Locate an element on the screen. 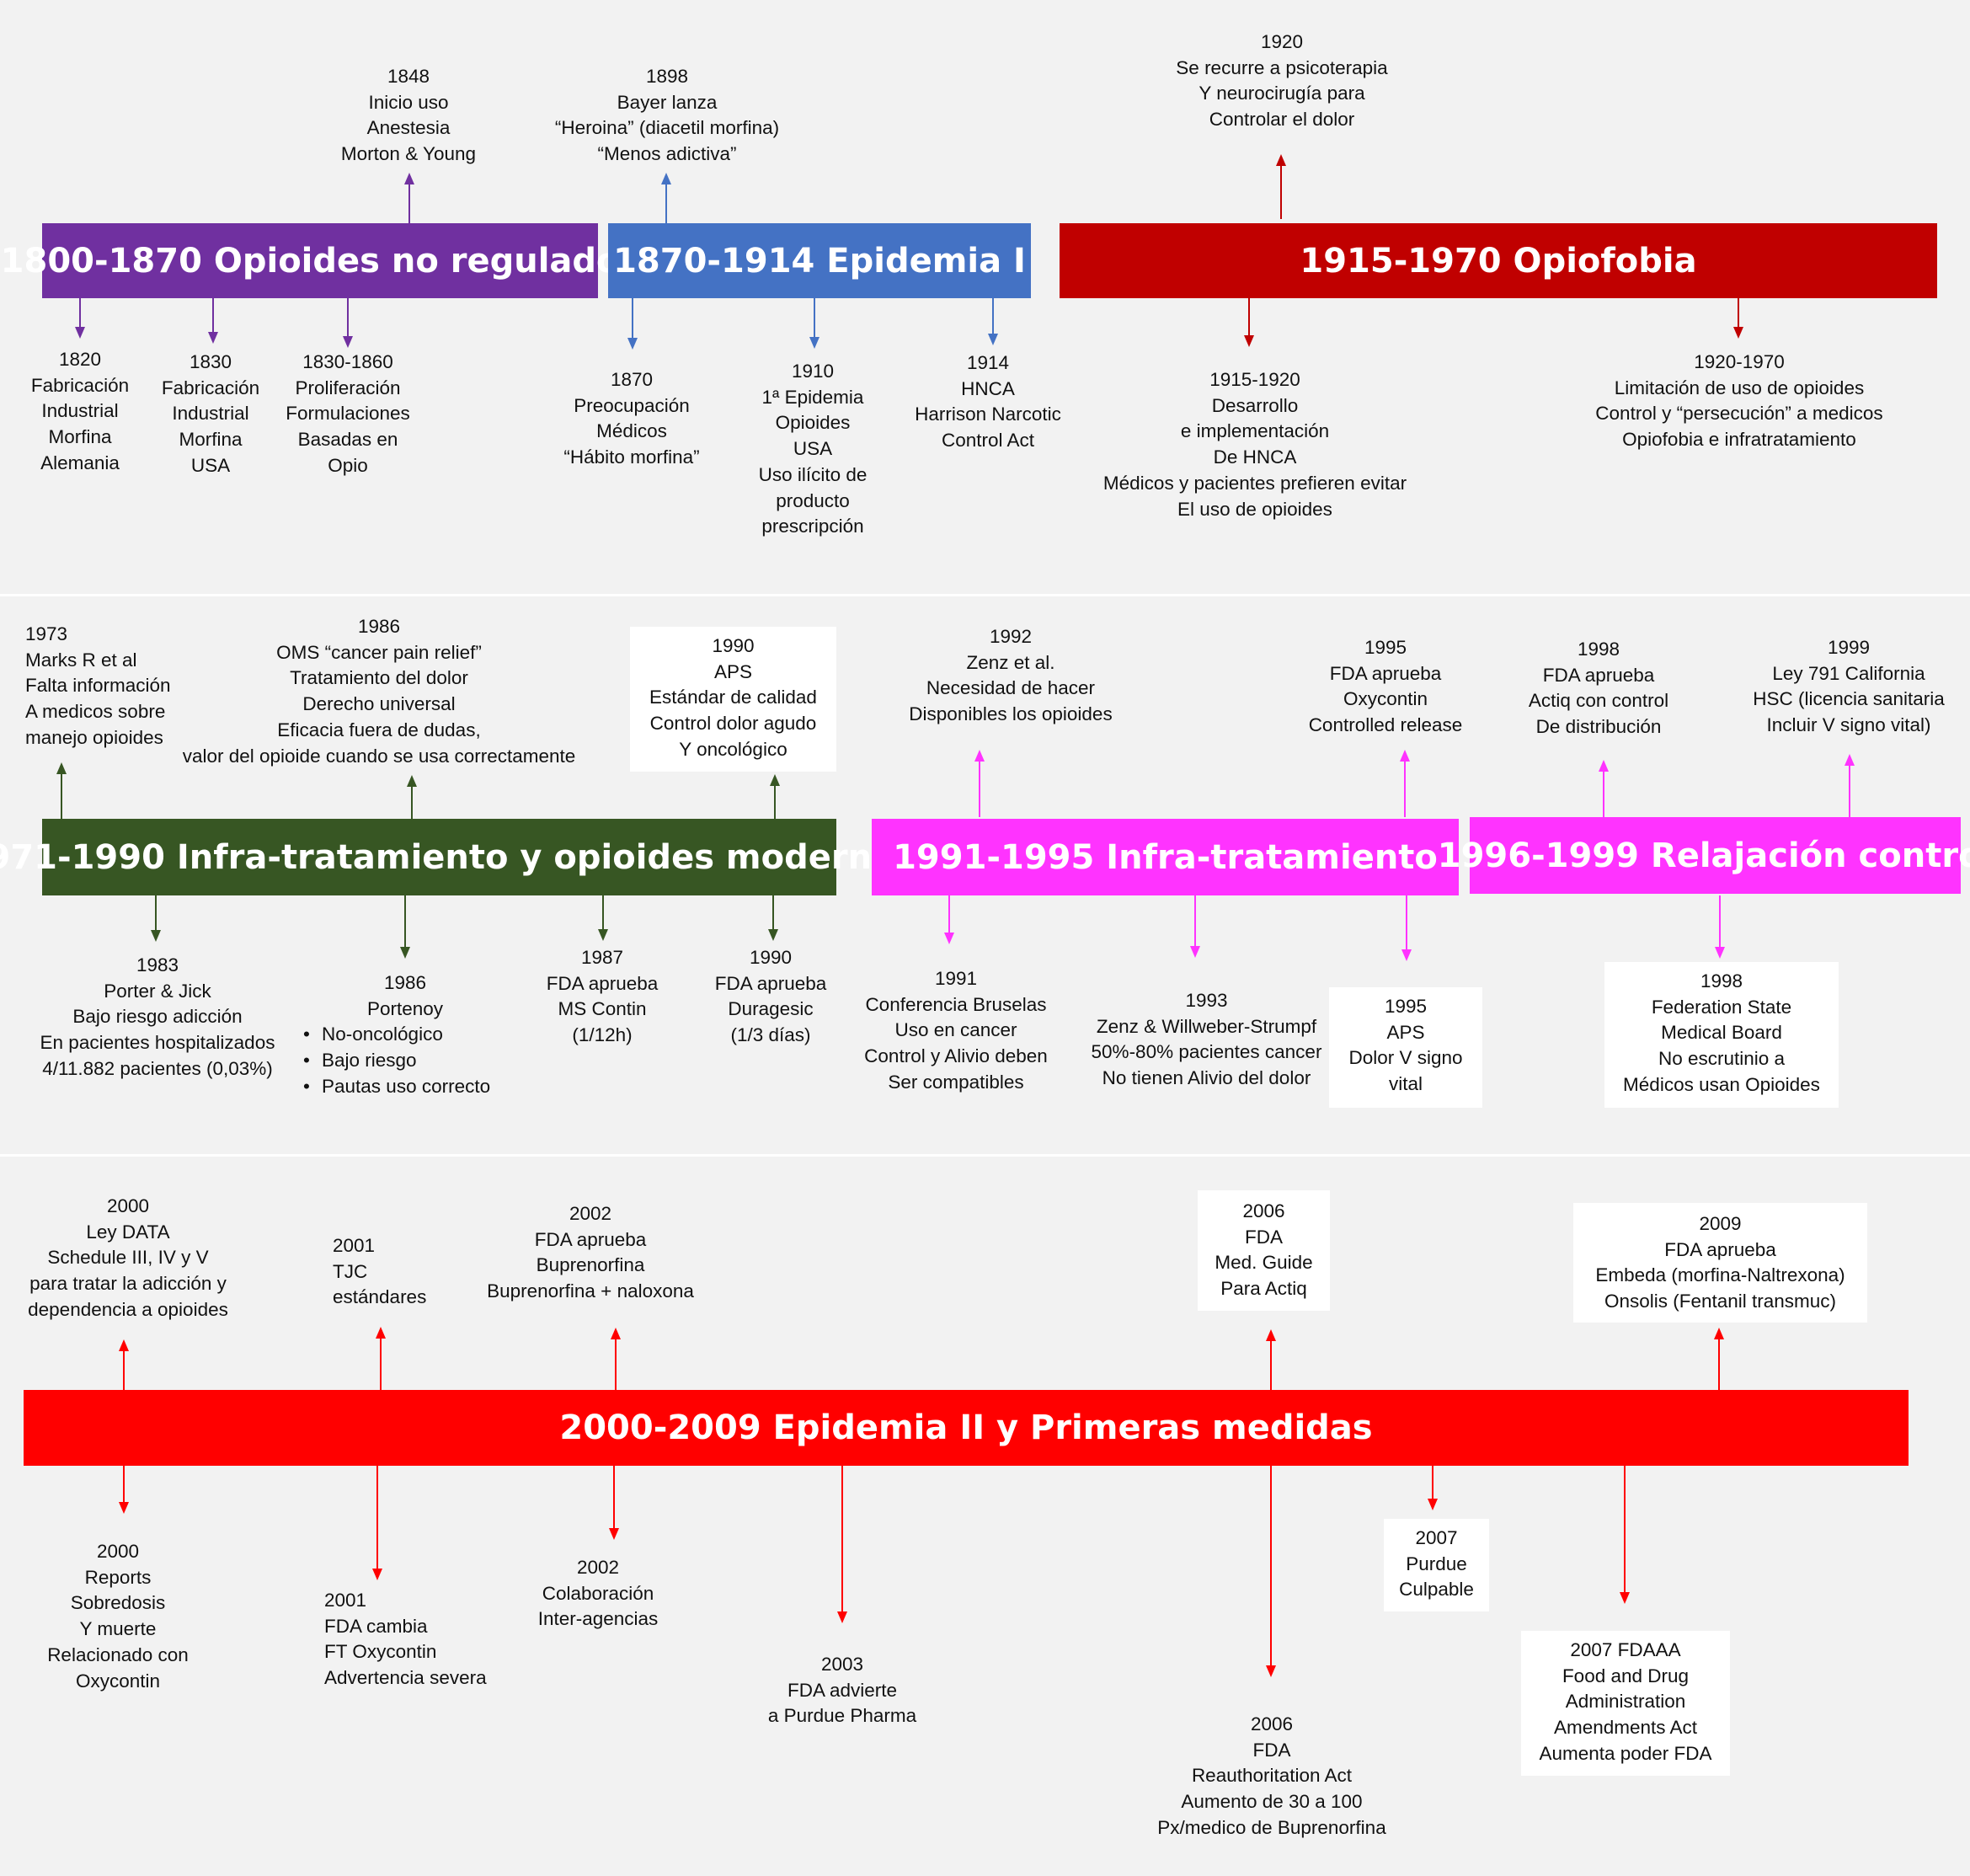  event-text: Ser compatibles is located at coordinates (956, 1082).